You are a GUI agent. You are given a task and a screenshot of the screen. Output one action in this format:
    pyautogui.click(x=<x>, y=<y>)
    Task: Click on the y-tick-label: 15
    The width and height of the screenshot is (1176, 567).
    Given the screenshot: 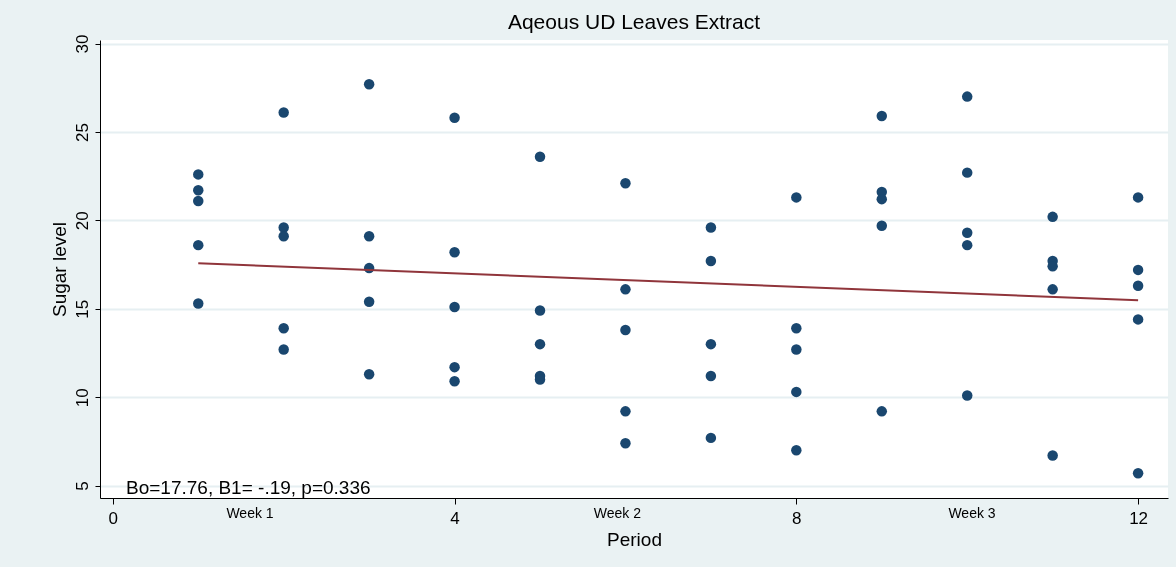 What is the action you would take?
    pyautogui.click(x=82, y=309)
    